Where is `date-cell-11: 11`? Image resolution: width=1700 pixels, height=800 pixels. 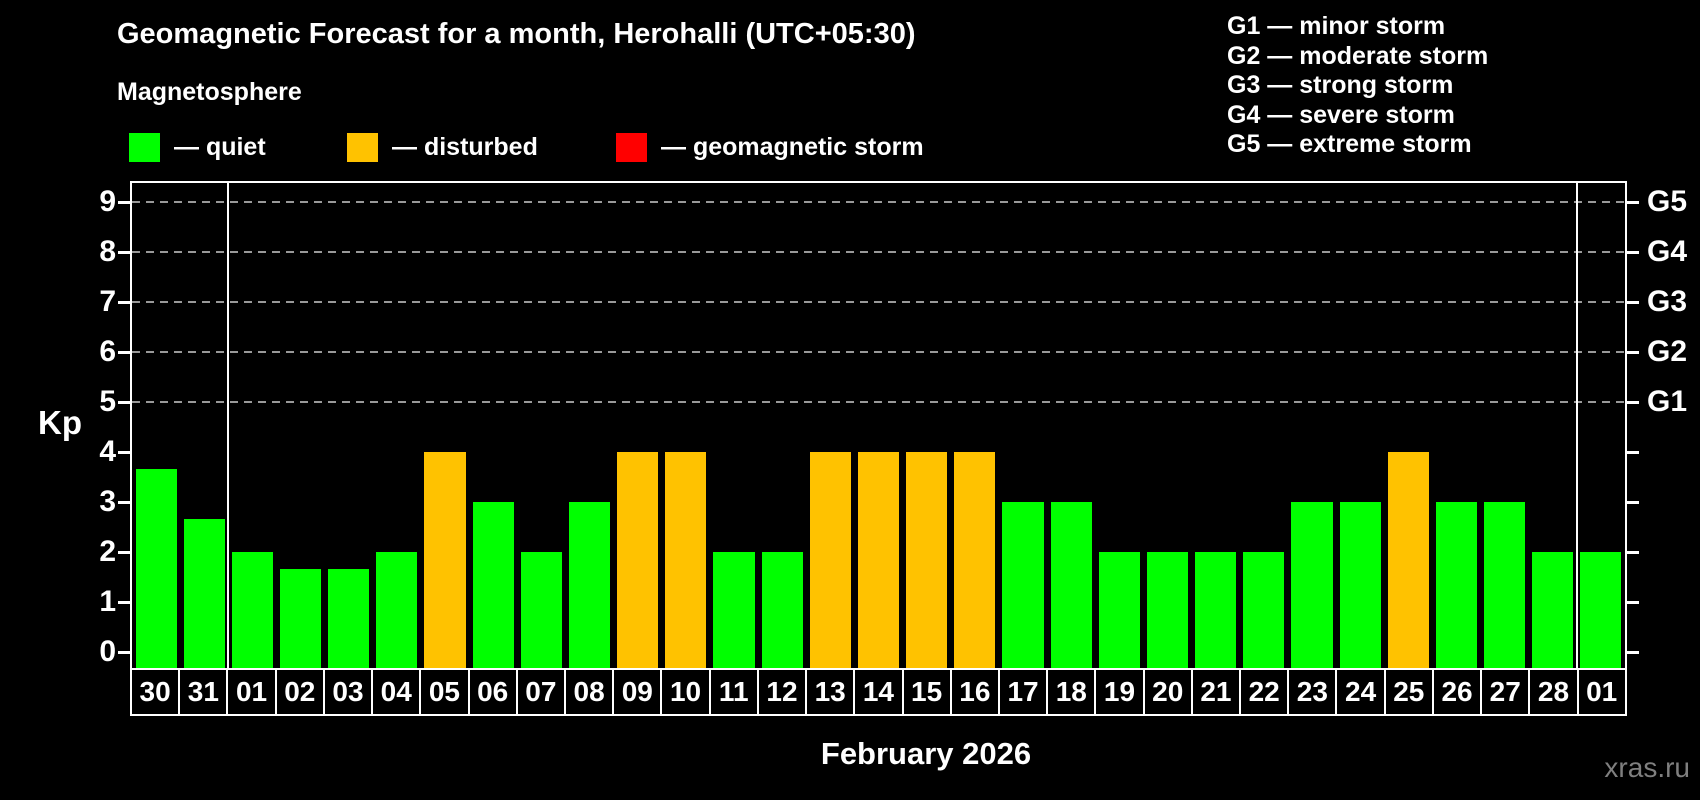
date-cell-11: 11 is located at coordinates (735, 692).